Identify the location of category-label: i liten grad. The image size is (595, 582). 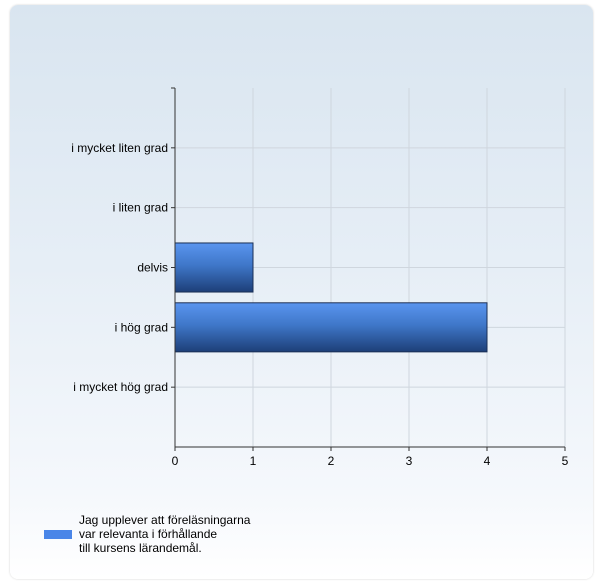
(140, 208).